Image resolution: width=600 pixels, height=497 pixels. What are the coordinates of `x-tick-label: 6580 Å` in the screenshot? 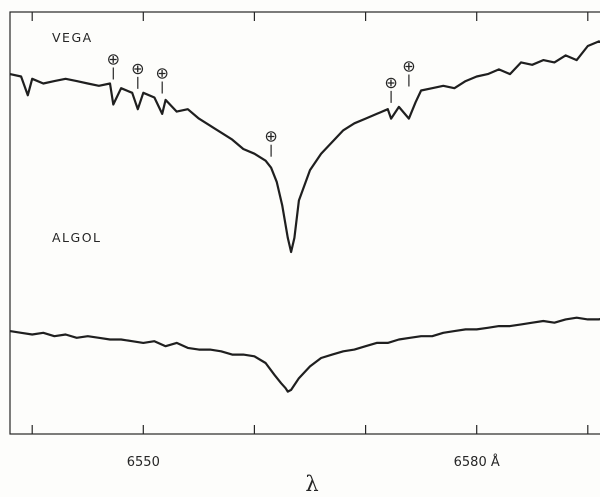 It's located at (477, 462).